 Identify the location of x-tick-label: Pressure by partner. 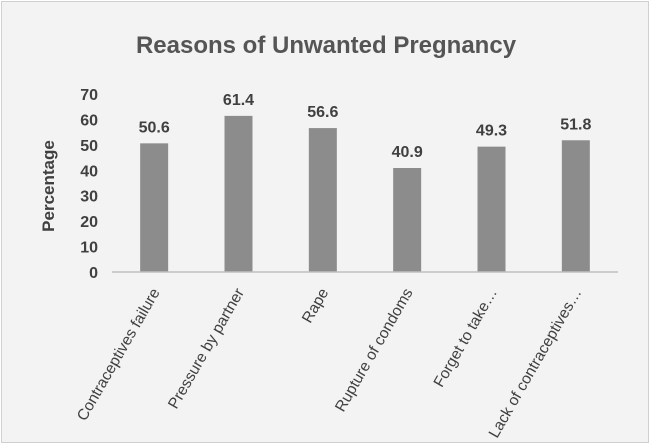
(206, 349).